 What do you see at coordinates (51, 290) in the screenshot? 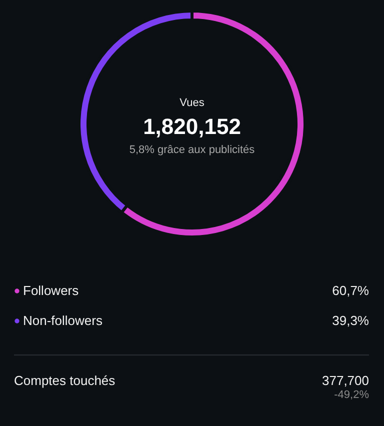
I see `legend-label: Followers` at bounding box center [51, 290].